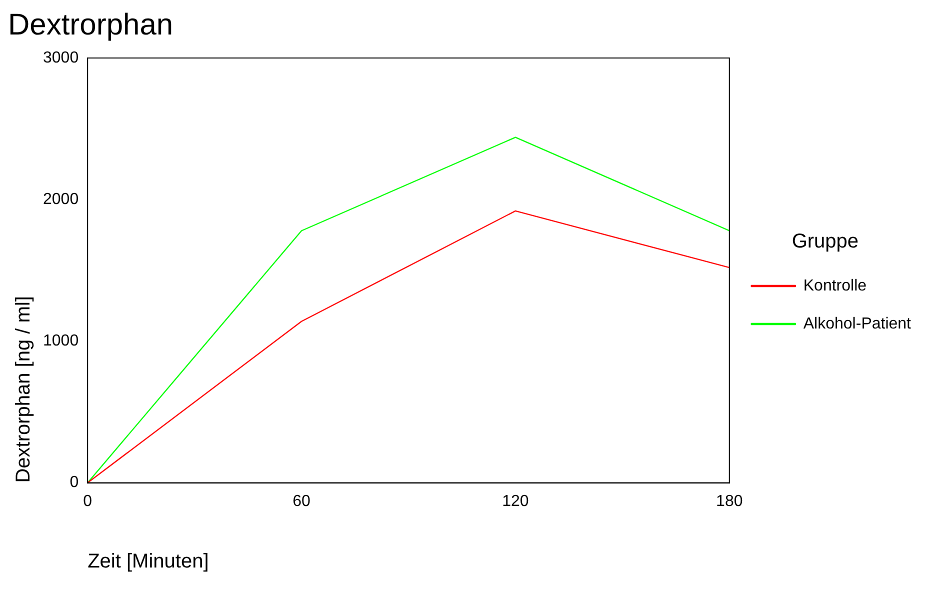 This screenshot has width=929, height=596. Describe the element at coordinates (87, 501) in the screenshot. I see `x-tick-label: 0` at that location.